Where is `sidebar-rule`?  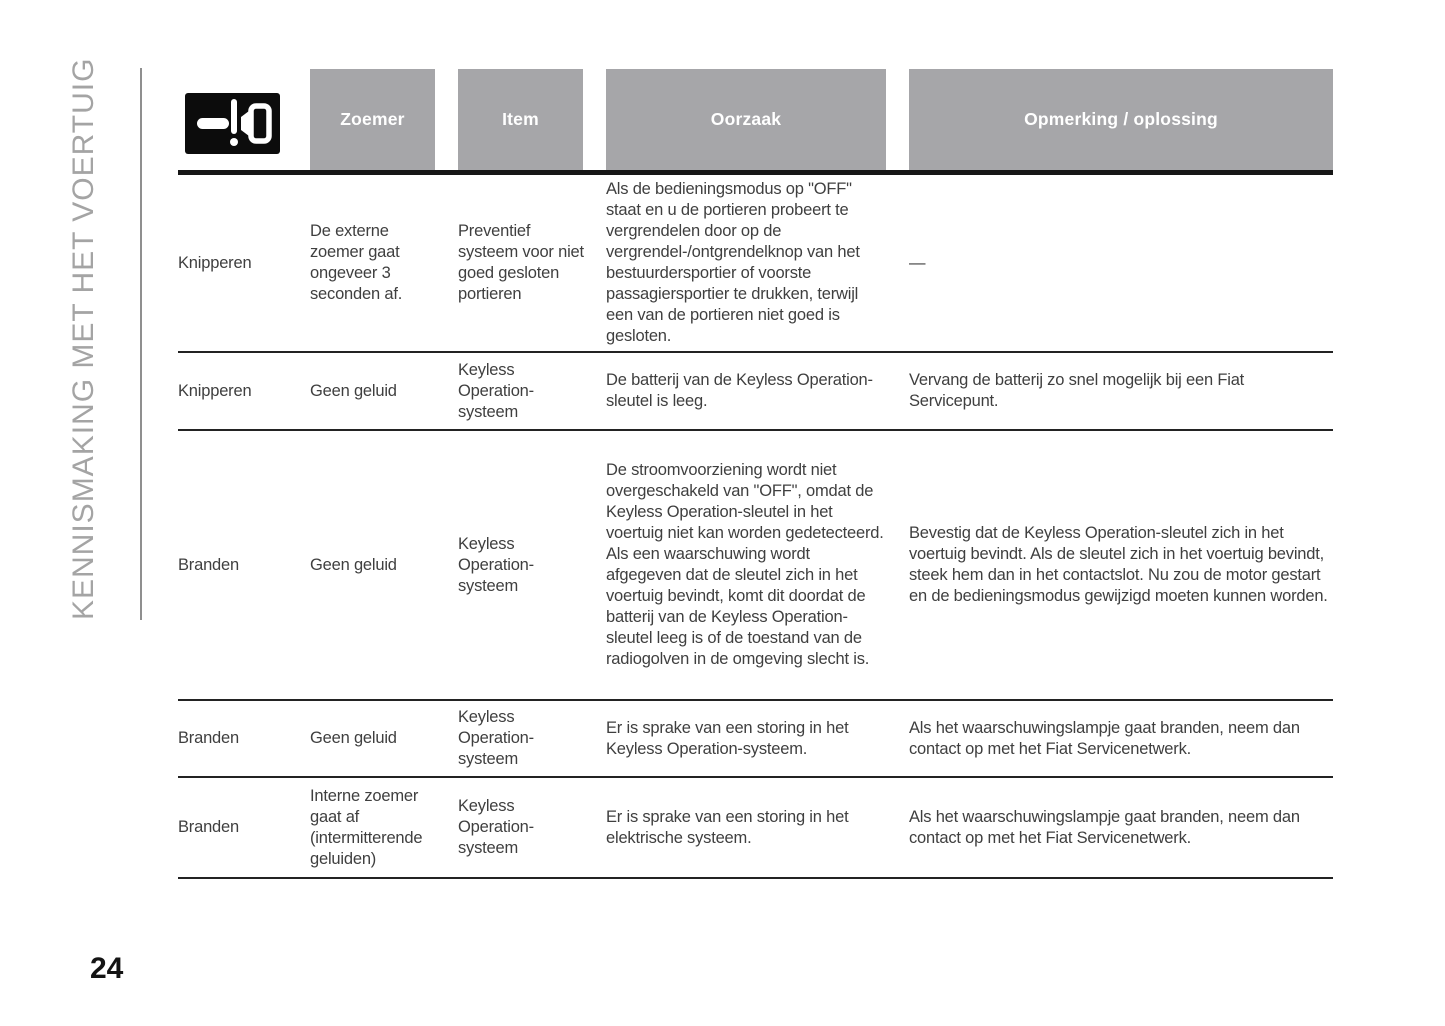
sidebar-rule is located at coordinates (141, 344).